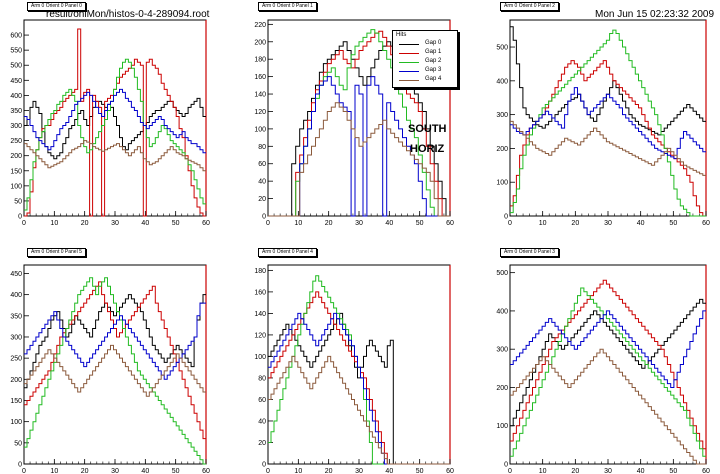  What do you see at coordinates (425, 44) in the screenshot?
I see `legend-entry-gap0: Gap 0` at bounding box center [425, 44].